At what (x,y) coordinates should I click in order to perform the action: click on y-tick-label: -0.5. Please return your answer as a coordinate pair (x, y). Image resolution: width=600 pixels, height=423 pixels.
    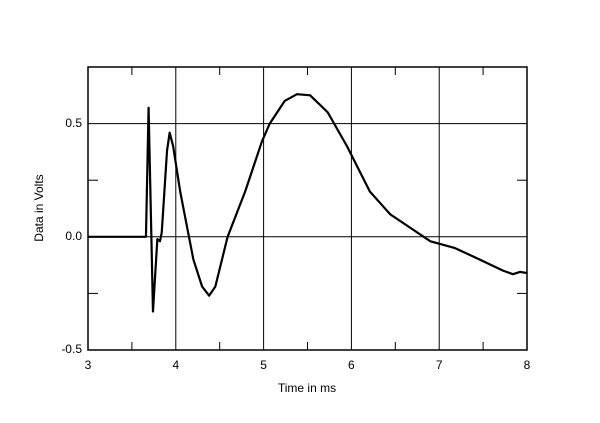
    Looking at the image, I should click on (71, 349).